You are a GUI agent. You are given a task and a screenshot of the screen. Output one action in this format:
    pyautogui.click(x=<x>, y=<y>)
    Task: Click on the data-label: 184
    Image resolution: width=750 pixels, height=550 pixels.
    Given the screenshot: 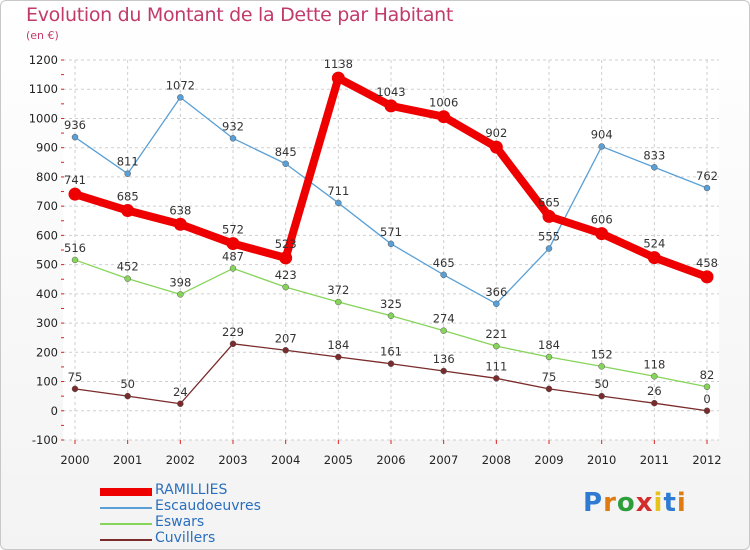 What is the action you would take?
    pyautogui.click(x=338, y=345)
    